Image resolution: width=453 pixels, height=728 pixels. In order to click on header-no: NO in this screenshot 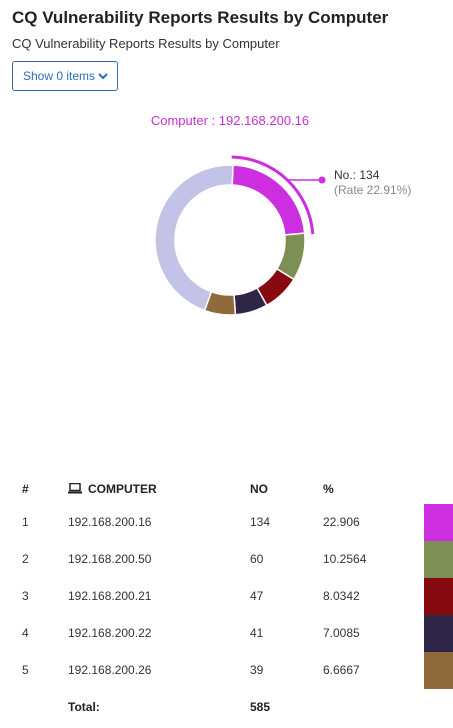, I will do `click(259, 489)`.